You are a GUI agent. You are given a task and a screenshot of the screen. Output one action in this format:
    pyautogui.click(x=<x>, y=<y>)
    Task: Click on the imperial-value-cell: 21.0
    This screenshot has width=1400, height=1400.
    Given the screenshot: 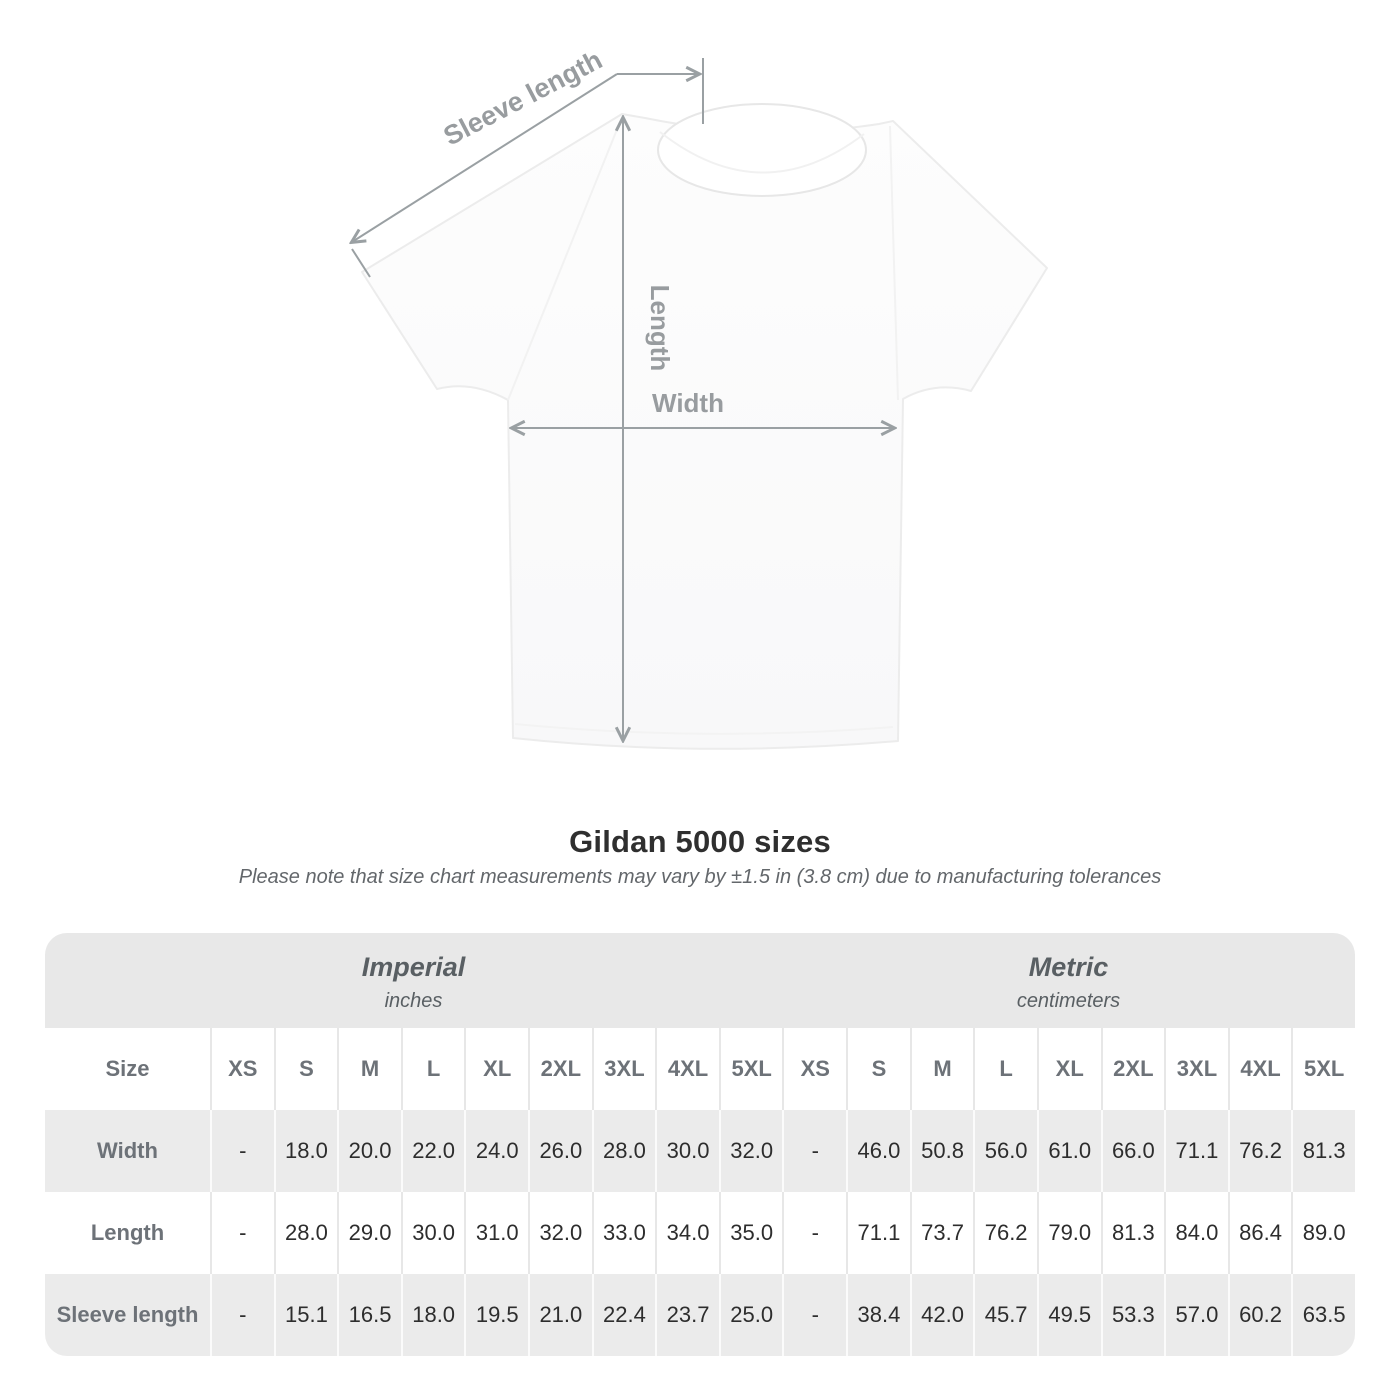 What is the action you would take?
    pyautogui.click(x=560, y=1315)
    